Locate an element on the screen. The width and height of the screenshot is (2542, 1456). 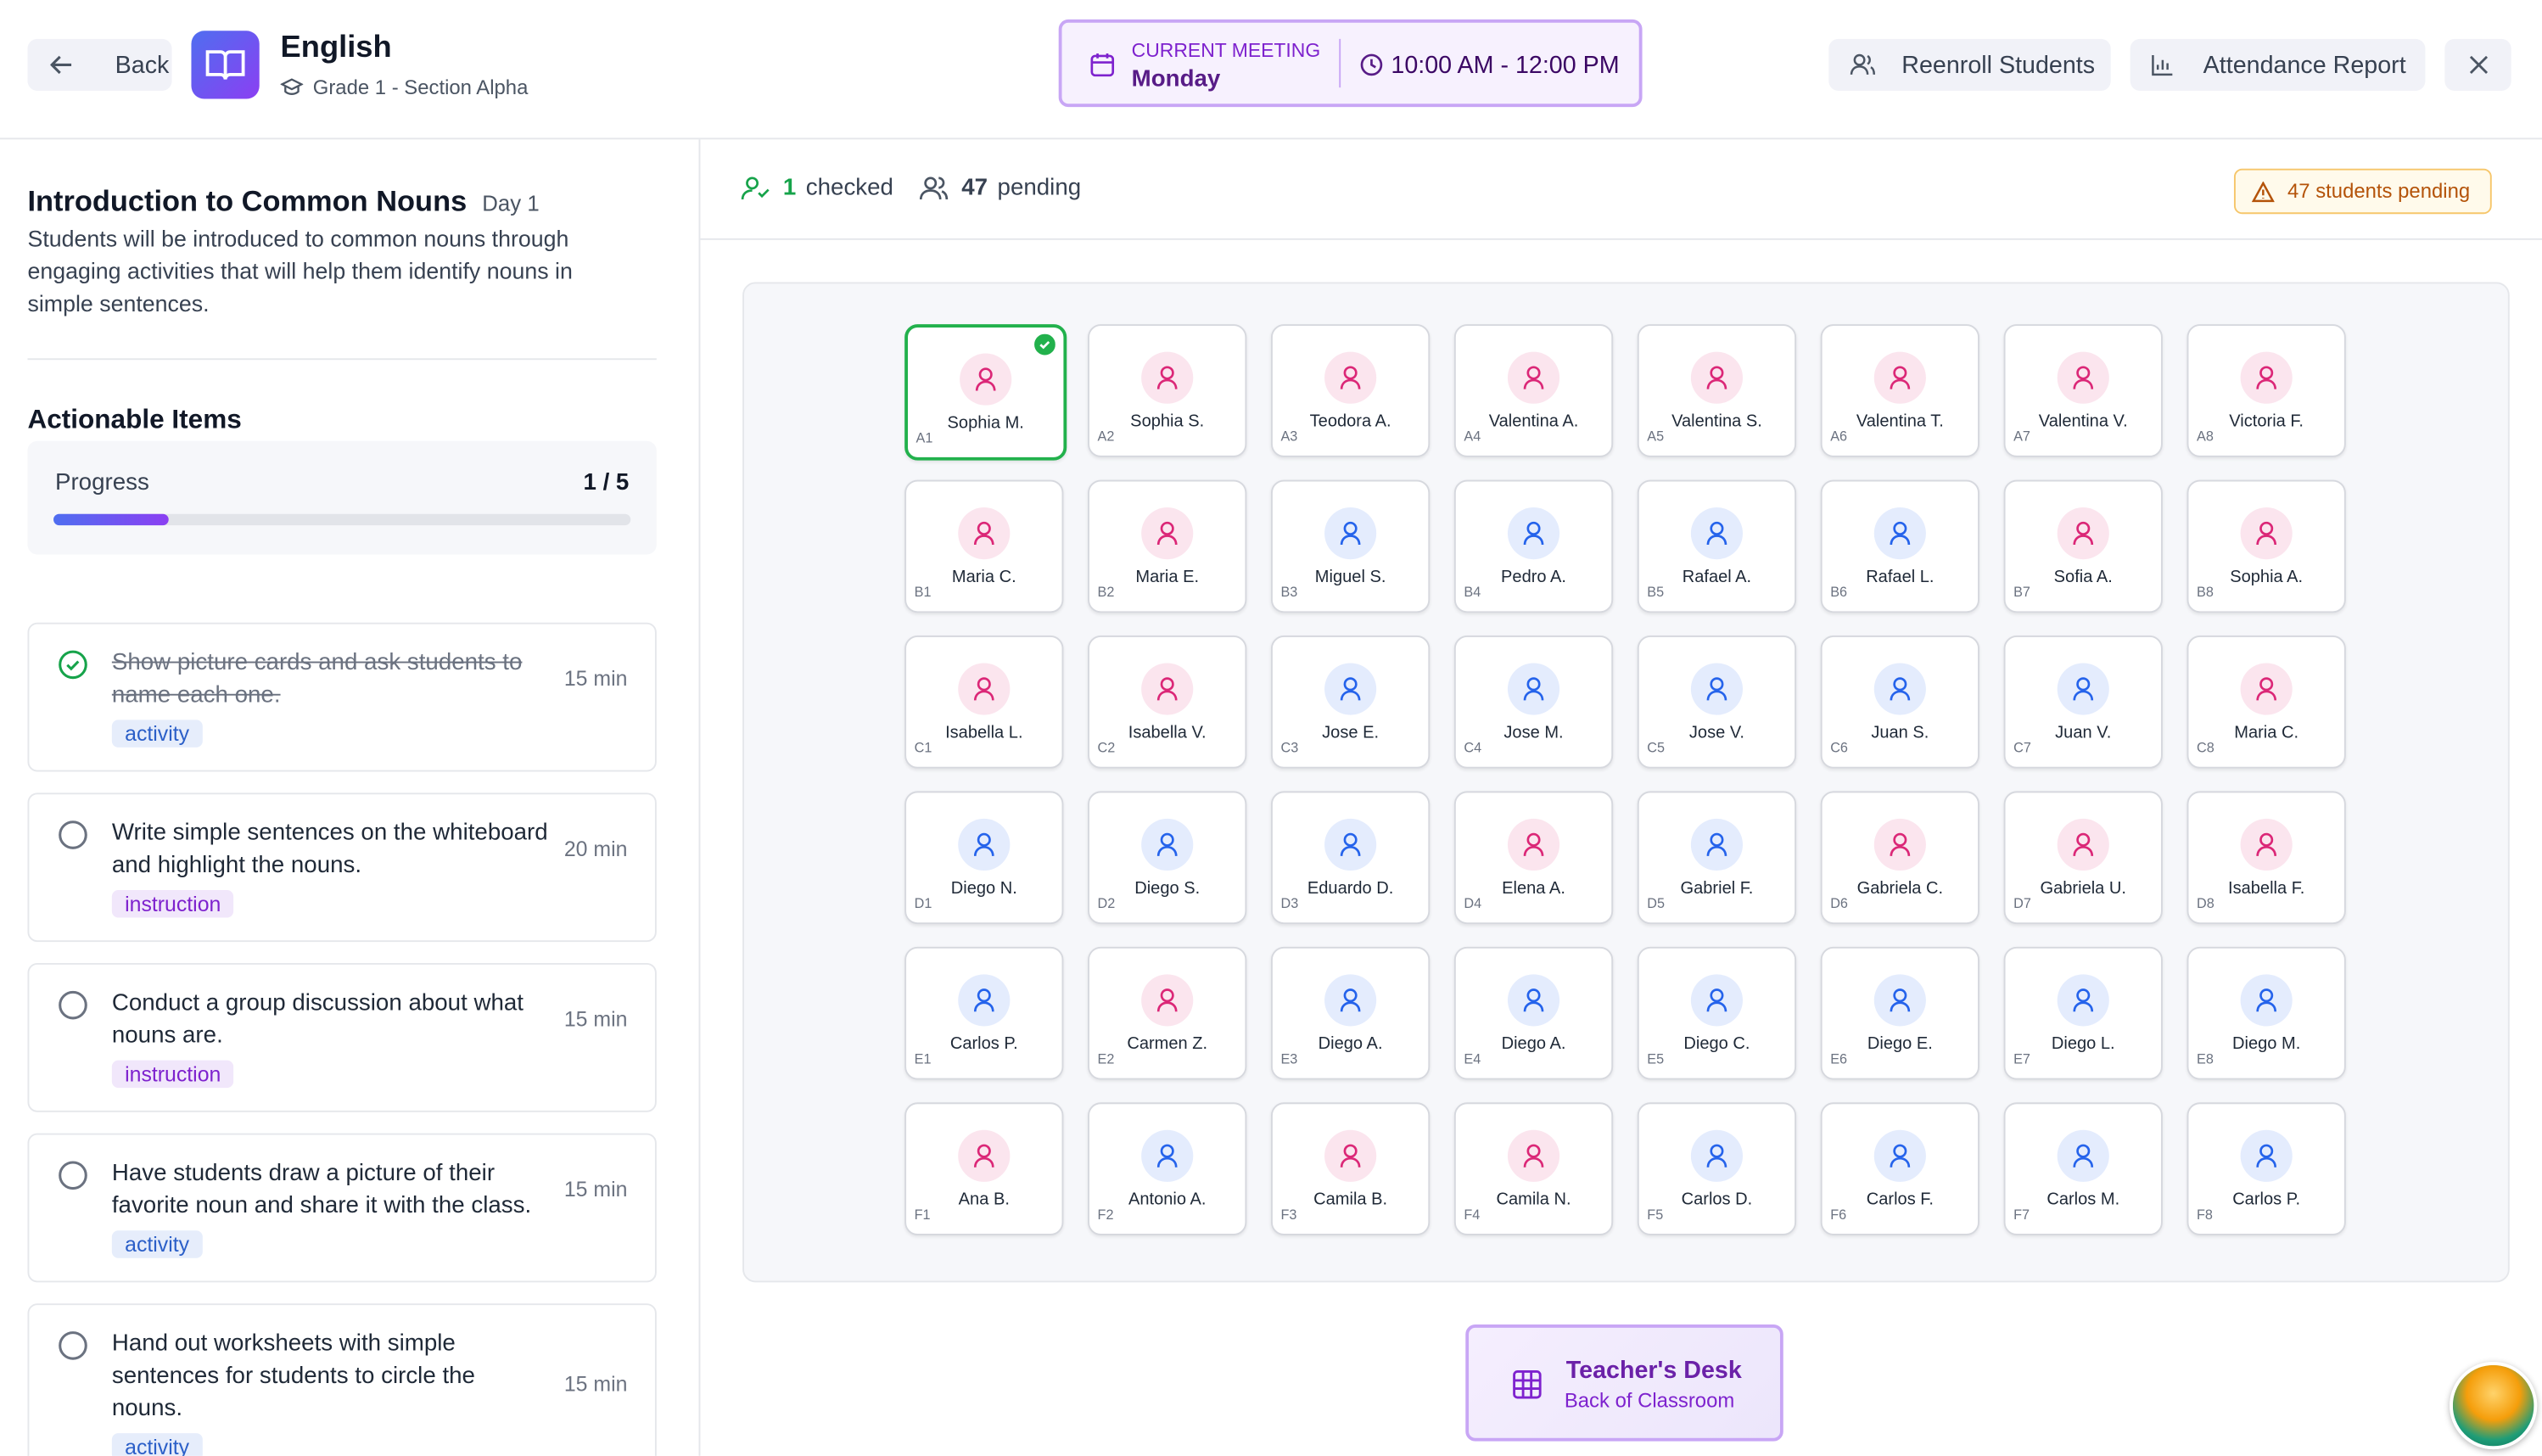
seat: Isabella V. C2 is located at coordinates (1168, 702).